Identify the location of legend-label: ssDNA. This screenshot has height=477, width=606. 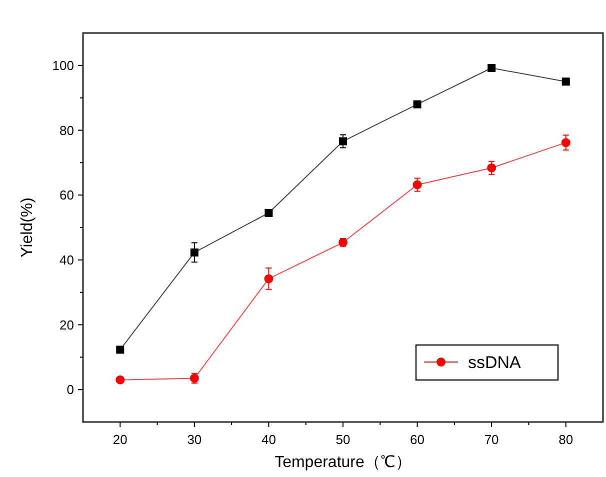
(495, 362).